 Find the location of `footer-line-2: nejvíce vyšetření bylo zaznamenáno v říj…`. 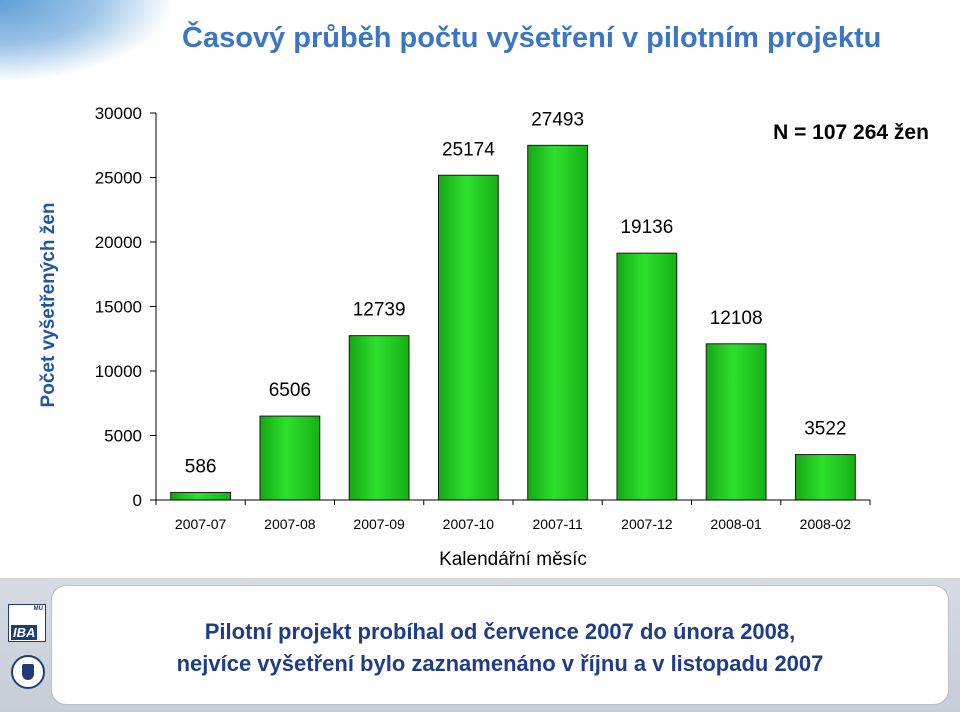

footer-line-2: nejvíce vyšetření bylo zaznamenáno v říj… is located at coordinates (500, 663).